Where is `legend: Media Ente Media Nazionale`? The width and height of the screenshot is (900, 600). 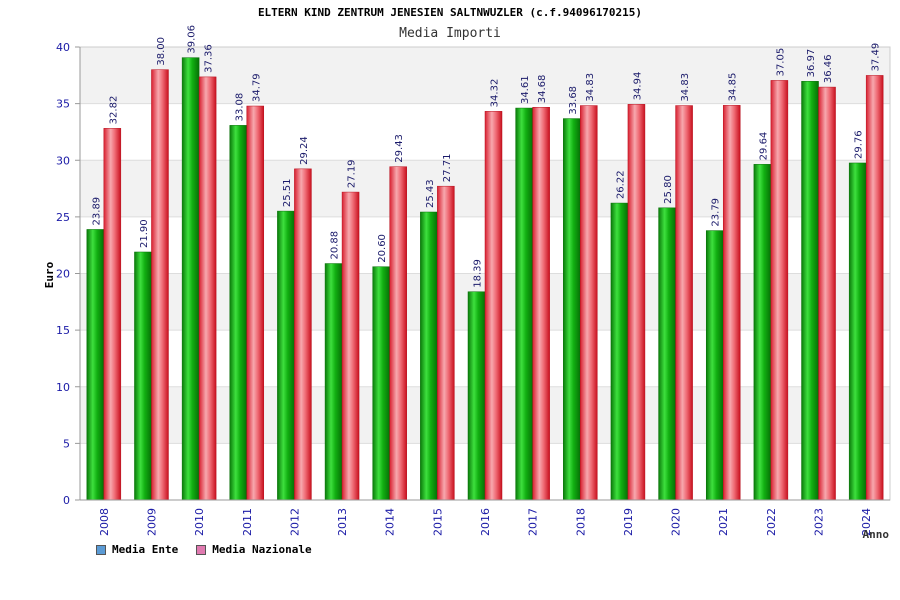 legend: Media Ente Media Nazionale is located at coordinates (204, 549).